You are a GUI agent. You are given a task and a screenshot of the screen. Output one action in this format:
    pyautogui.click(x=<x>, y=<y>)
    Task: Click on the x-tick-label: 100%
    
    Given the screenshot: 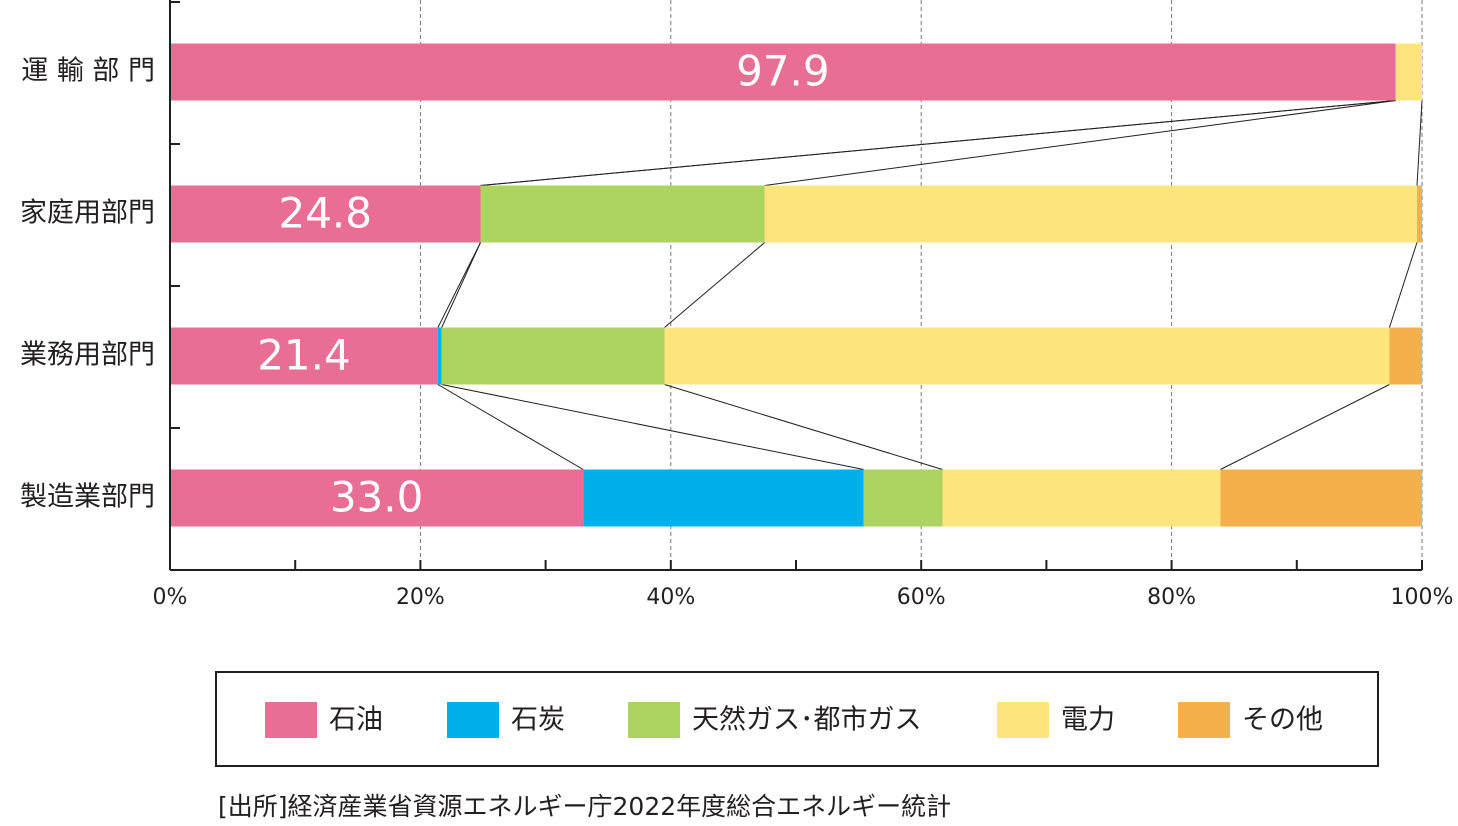 What is the action you would take?
    pyautogui.click(x=1422, y=597)
    